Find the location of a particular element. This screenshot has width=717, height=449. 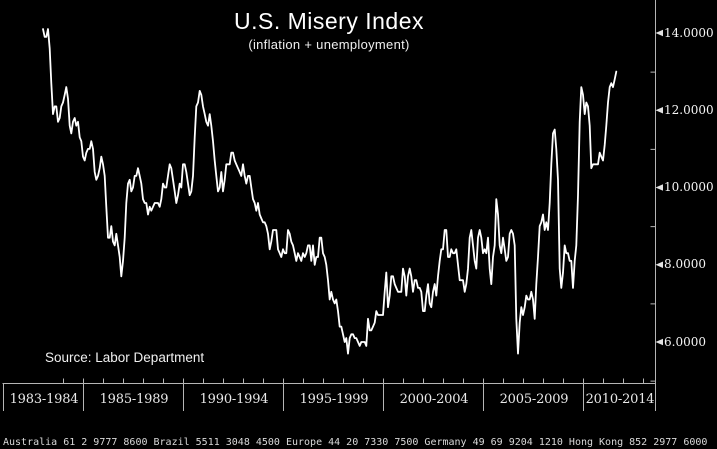

x-axis-section-label: 1995-1999 is located at coordinates (334, 399).